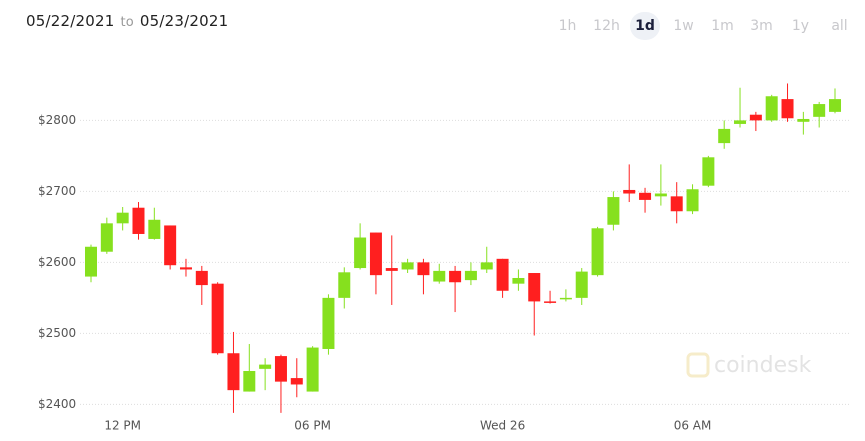 This screenshot has width=865, height=441. Describe the element at coordinates (839, 26) in the screenshot. I see `range-button: all` at that location.